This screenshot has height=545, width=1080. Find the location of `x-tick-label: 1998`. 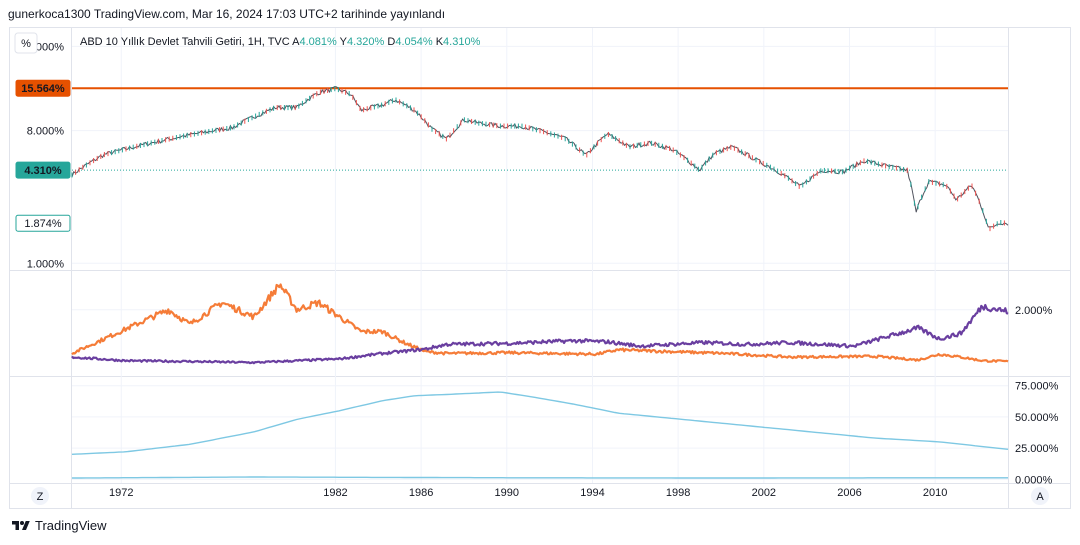

x-tick-label: 1998 is located at coordinates (678, 493).